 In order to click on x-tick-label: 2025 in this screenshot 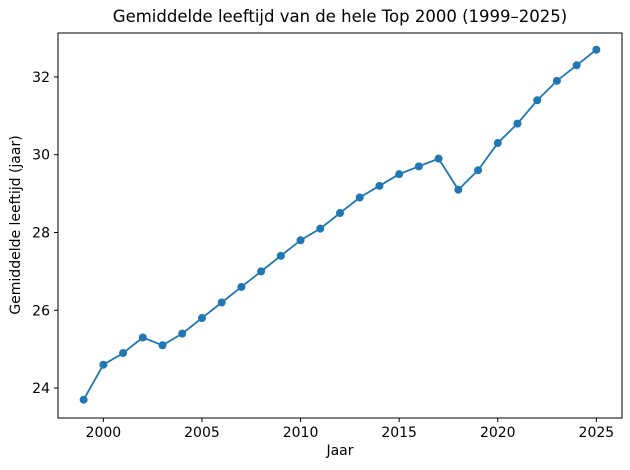, I will do `click(597, 433)`.